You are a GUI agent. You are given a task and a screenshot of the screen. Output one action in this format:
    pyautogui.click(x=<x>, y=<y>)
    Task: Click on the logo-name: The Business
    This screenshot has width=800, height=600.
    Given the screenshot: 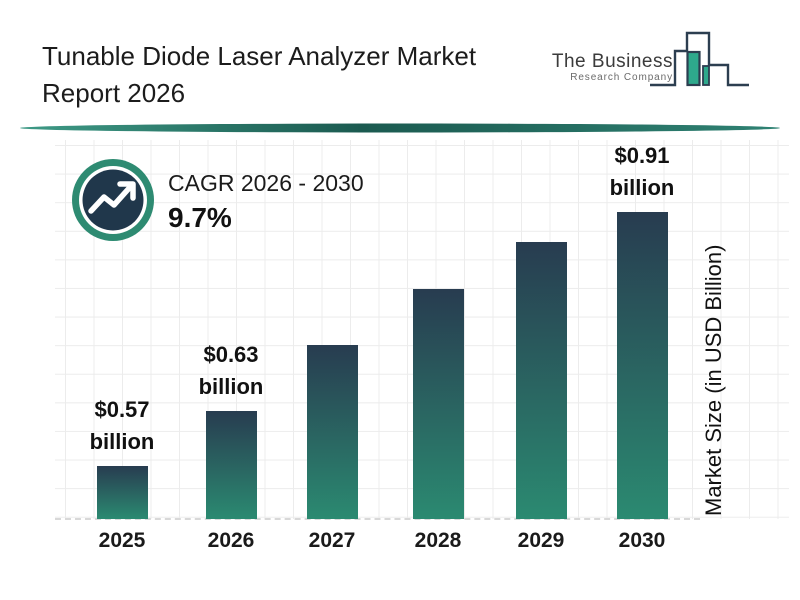 What is the action you would take?
    pyautogui.click(x=612, y=61)
    